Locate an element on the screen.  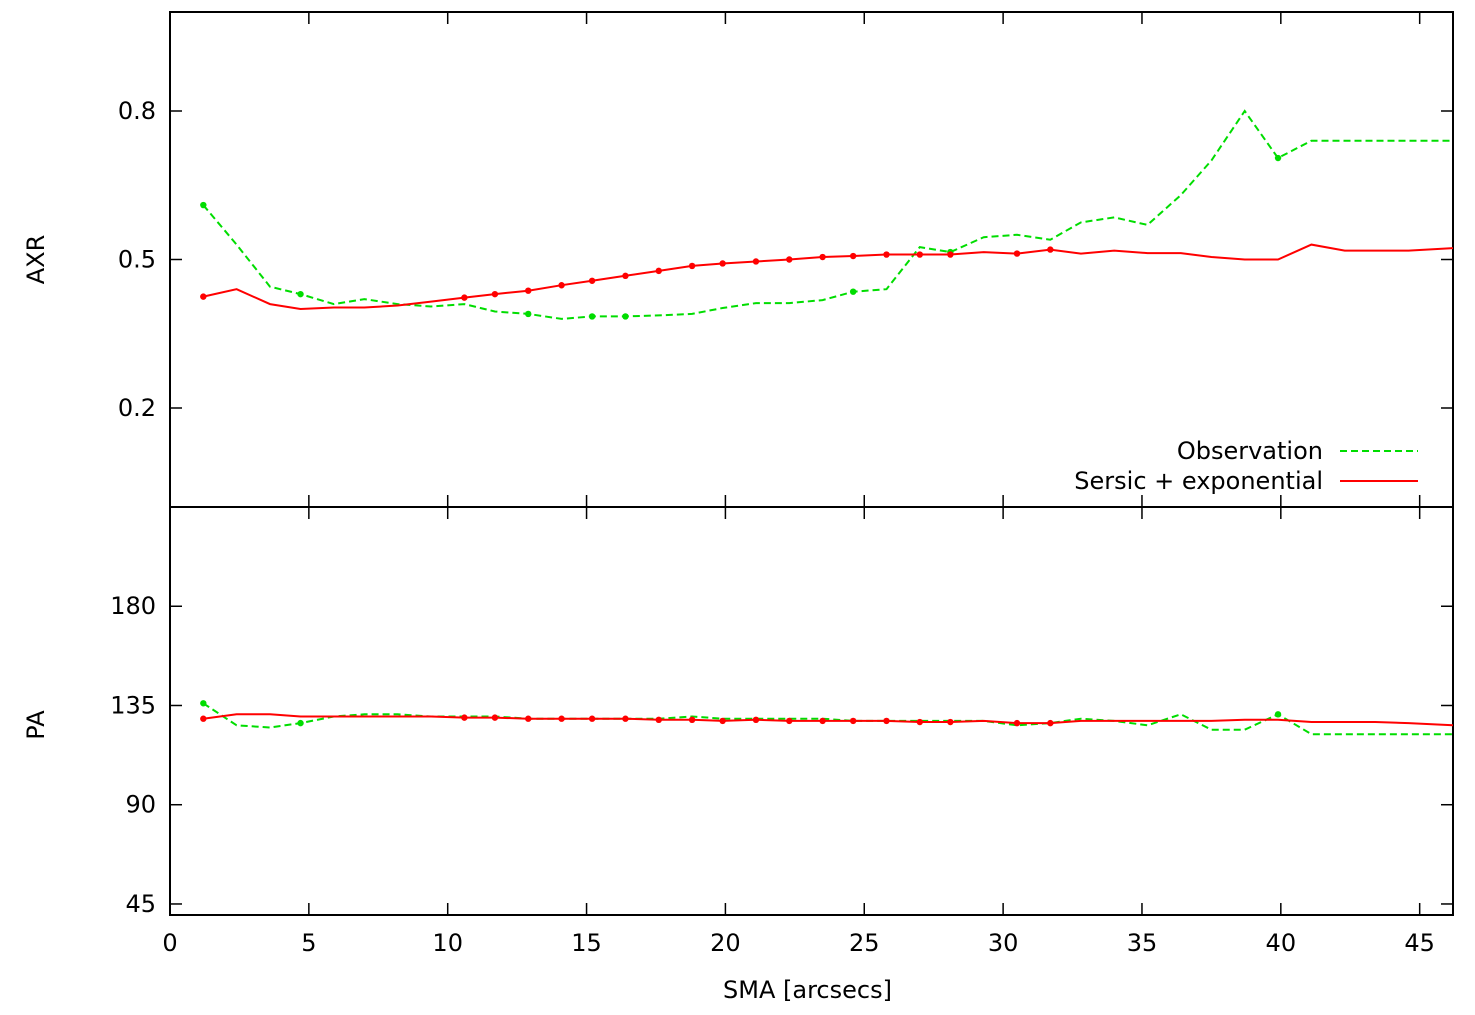
y-tick-label: 135 is located at coordinates (133, 705).